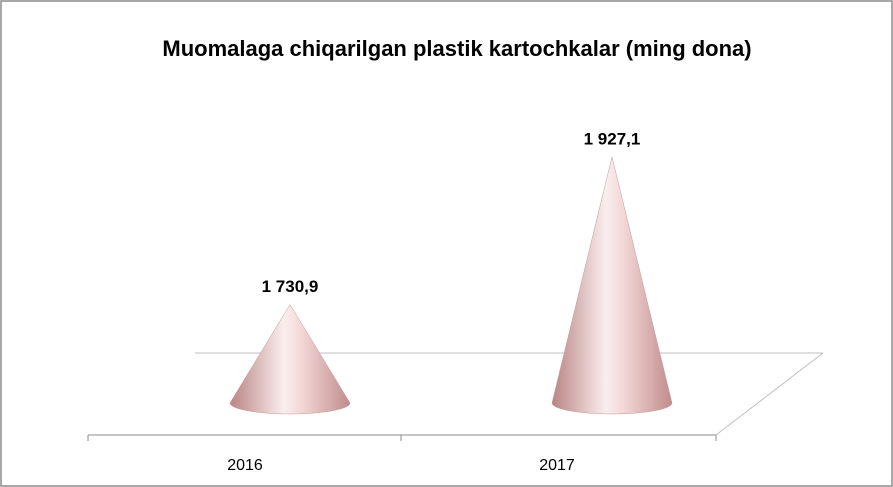  What do you see at coordinates (290, 286) in the screenshot?
I see `value-label: 1 730,9` at bounding box center [290, 286].